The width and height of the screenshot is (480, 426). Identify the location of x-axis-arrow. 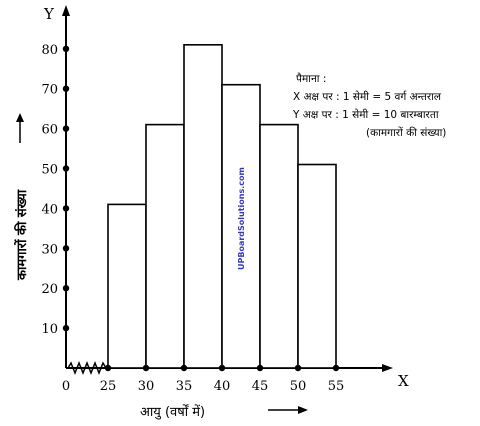
(387, 368).